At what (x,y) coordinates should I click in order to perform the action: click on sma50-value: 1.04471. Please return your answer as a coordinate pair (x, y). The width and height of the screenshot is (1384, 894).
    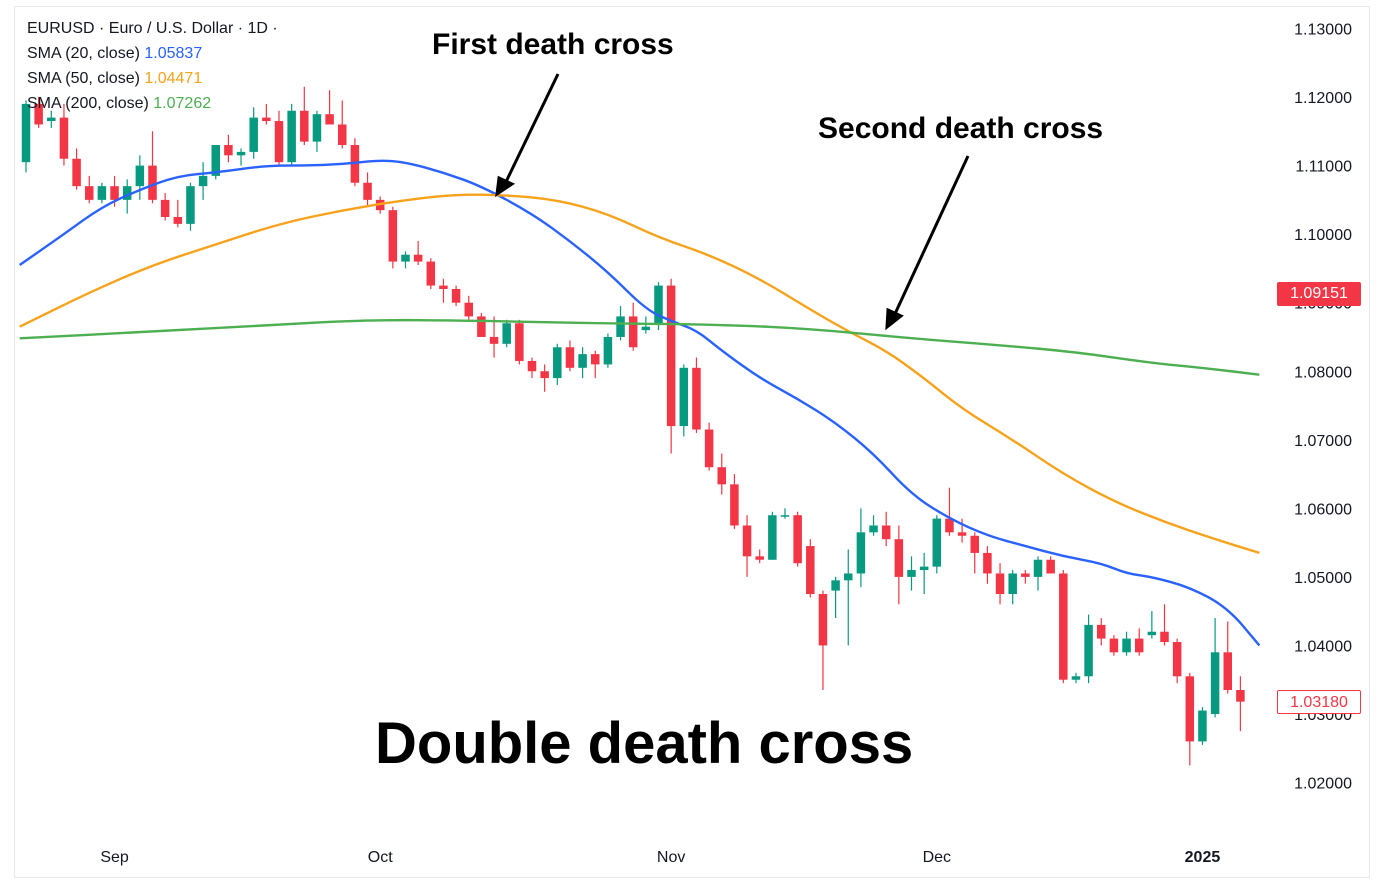
    Looking at the image, I should click on (173, 78).